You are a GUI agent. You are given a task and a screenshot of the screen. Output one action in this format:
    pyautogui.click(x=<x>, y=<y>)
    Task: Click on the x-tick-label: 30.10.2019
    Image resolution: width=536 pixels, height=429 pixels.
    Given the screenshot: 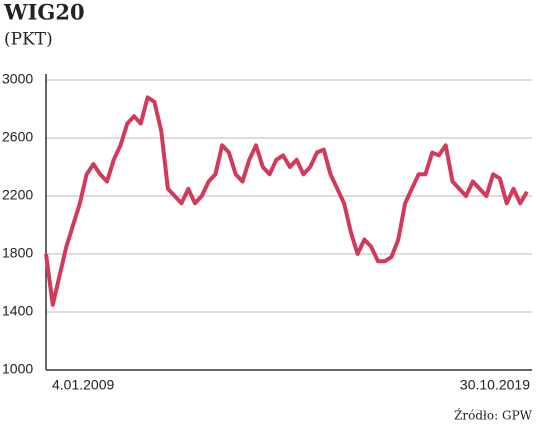 What is the action you would take?
    pyautogui.click(x=495, y=385)
    